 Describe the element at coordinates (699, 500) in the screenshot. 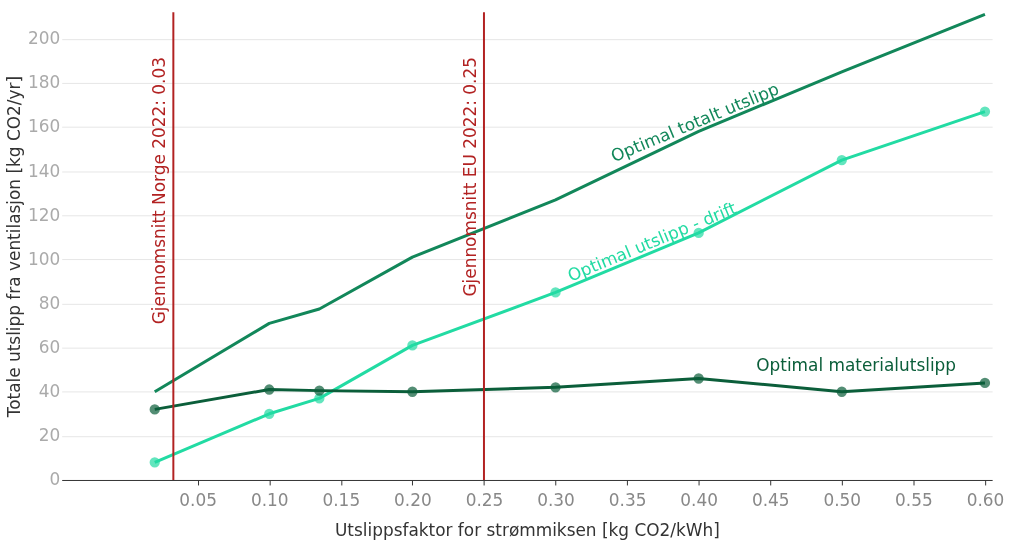

I see `x-tick-label: 0.40` at that location.